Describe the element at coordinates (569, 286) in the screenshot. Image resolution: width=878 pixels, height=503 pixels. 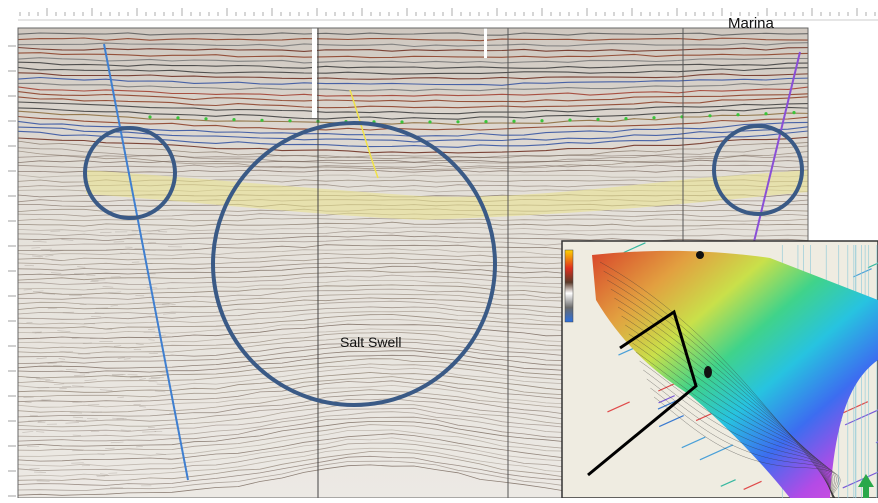
I see `color-scale-bar` at that location.